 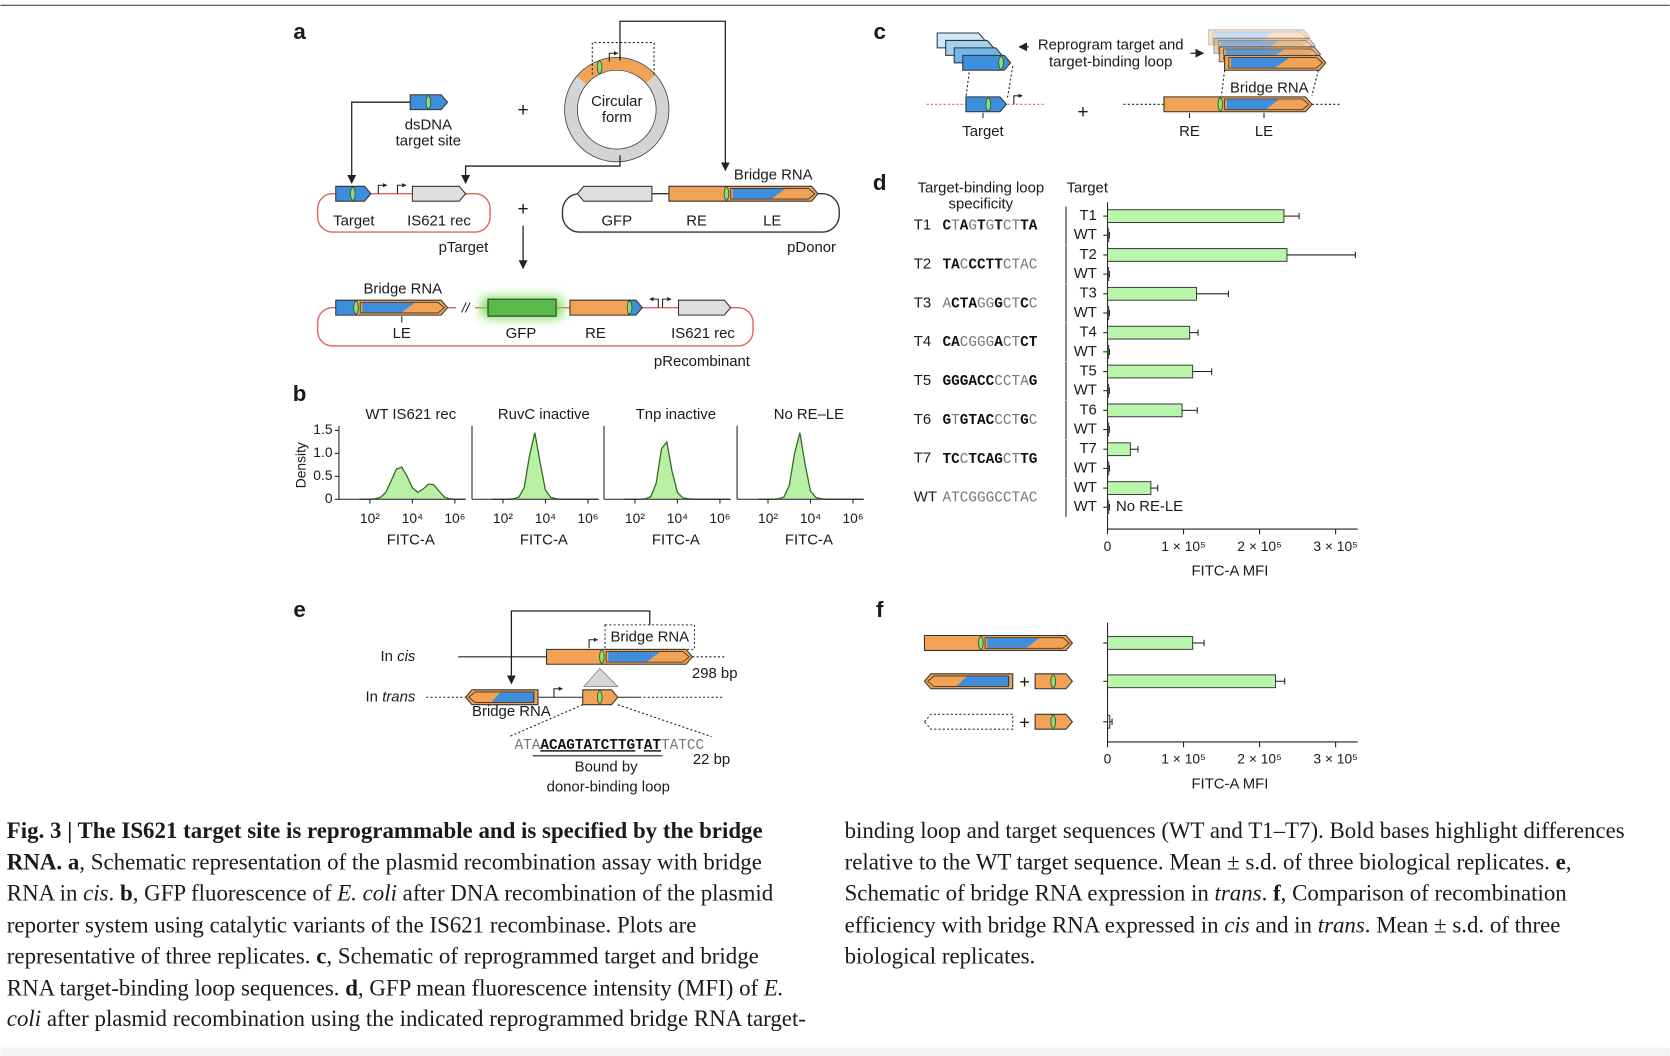 What do you see at coordinates (682, 746) in the screenshot?
I see `sequence-segment: TATCC` at bounding box center [682, 746].